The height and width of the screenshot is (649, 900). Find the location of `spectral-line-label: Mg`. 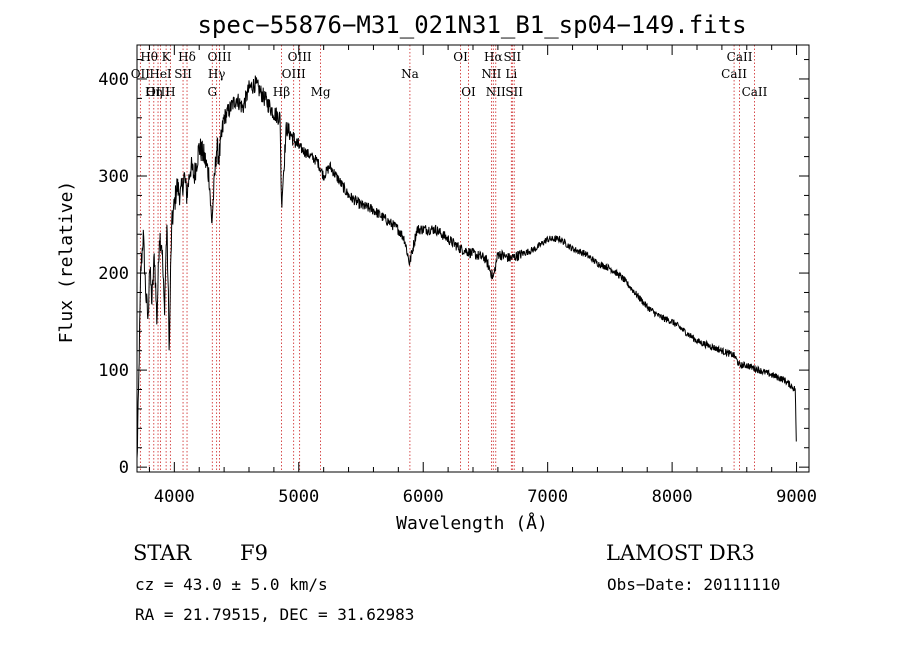

spectral-line-label: Mg is located at coordinates (321, 92).